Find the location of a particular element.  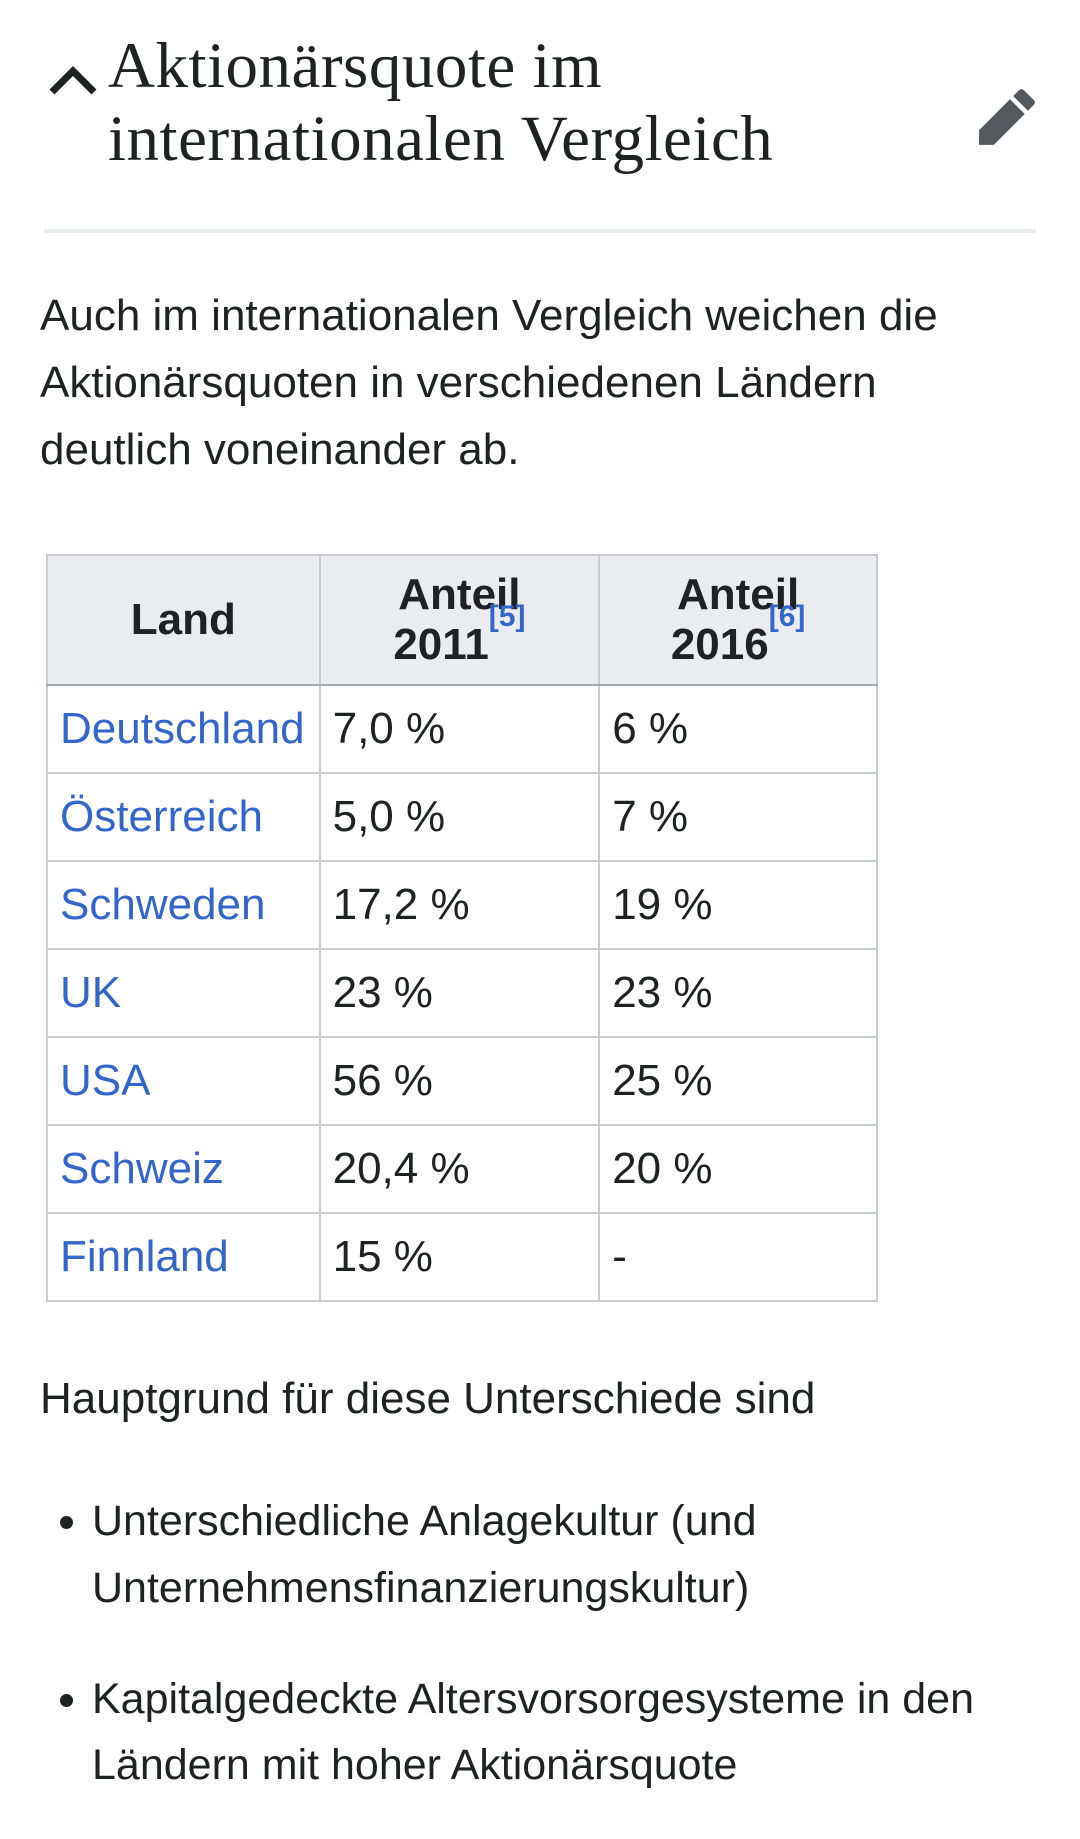

country-link: Deutschland is located at coordinates (182, 728).